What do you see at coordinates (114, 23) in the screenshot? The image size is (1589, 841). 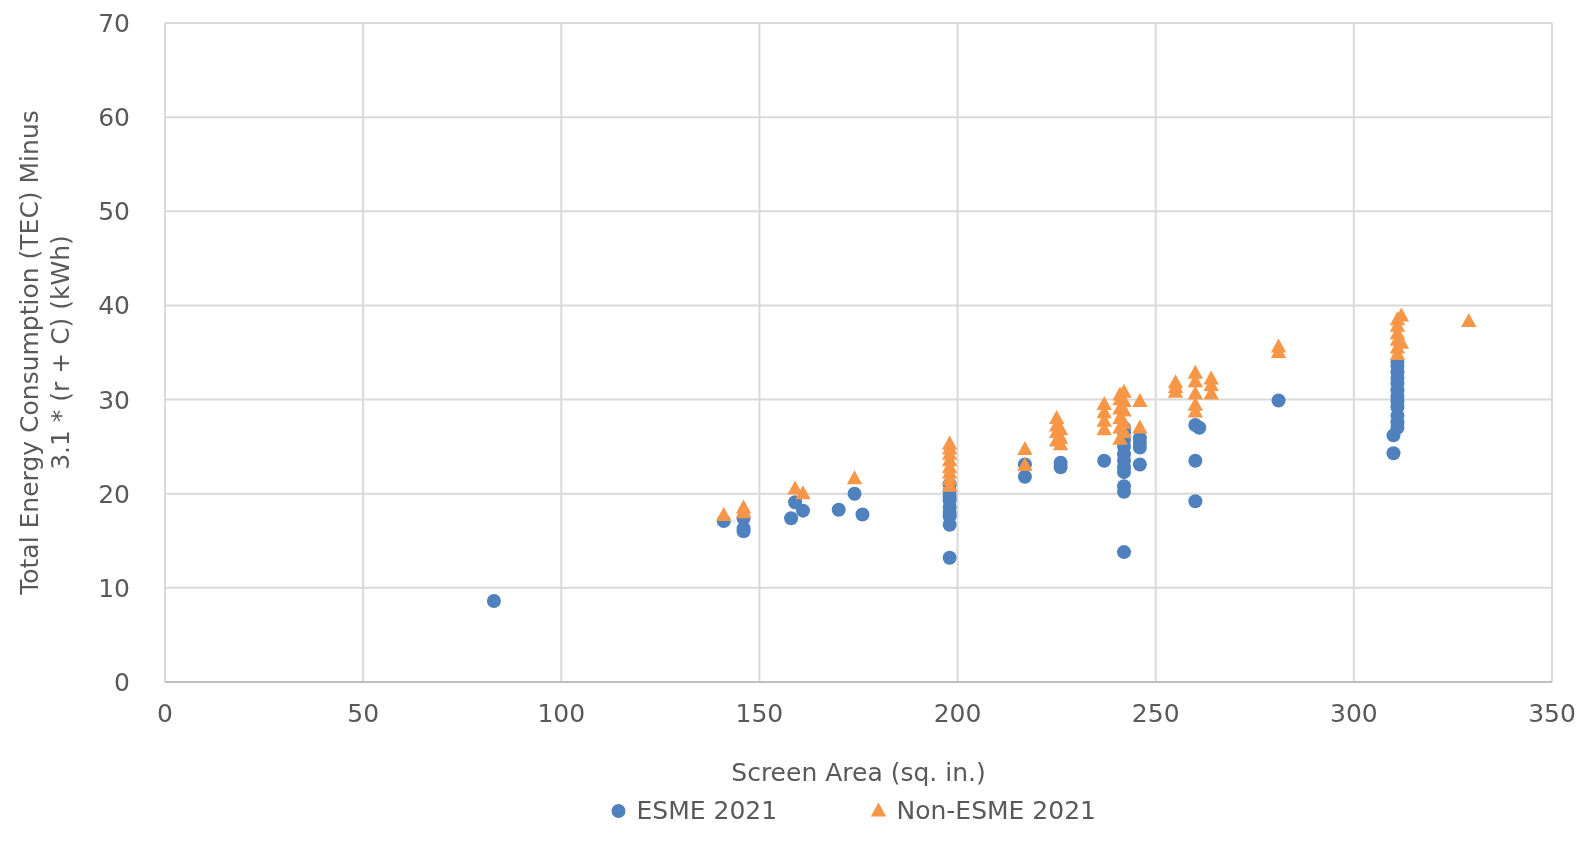 I see `y-tick-label: 70` at bounding box center [114, 23].